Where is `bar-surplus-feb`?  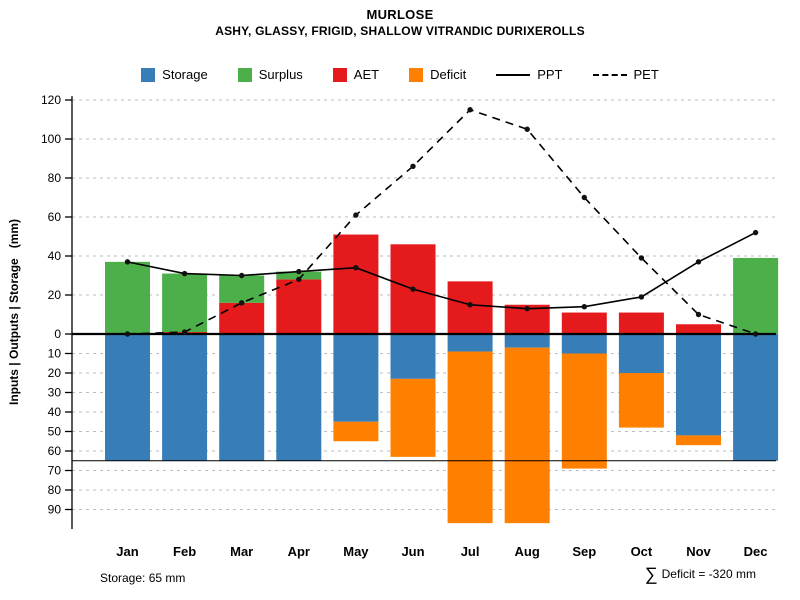
bar-surplus-feb is located at coordinates (185, 303).